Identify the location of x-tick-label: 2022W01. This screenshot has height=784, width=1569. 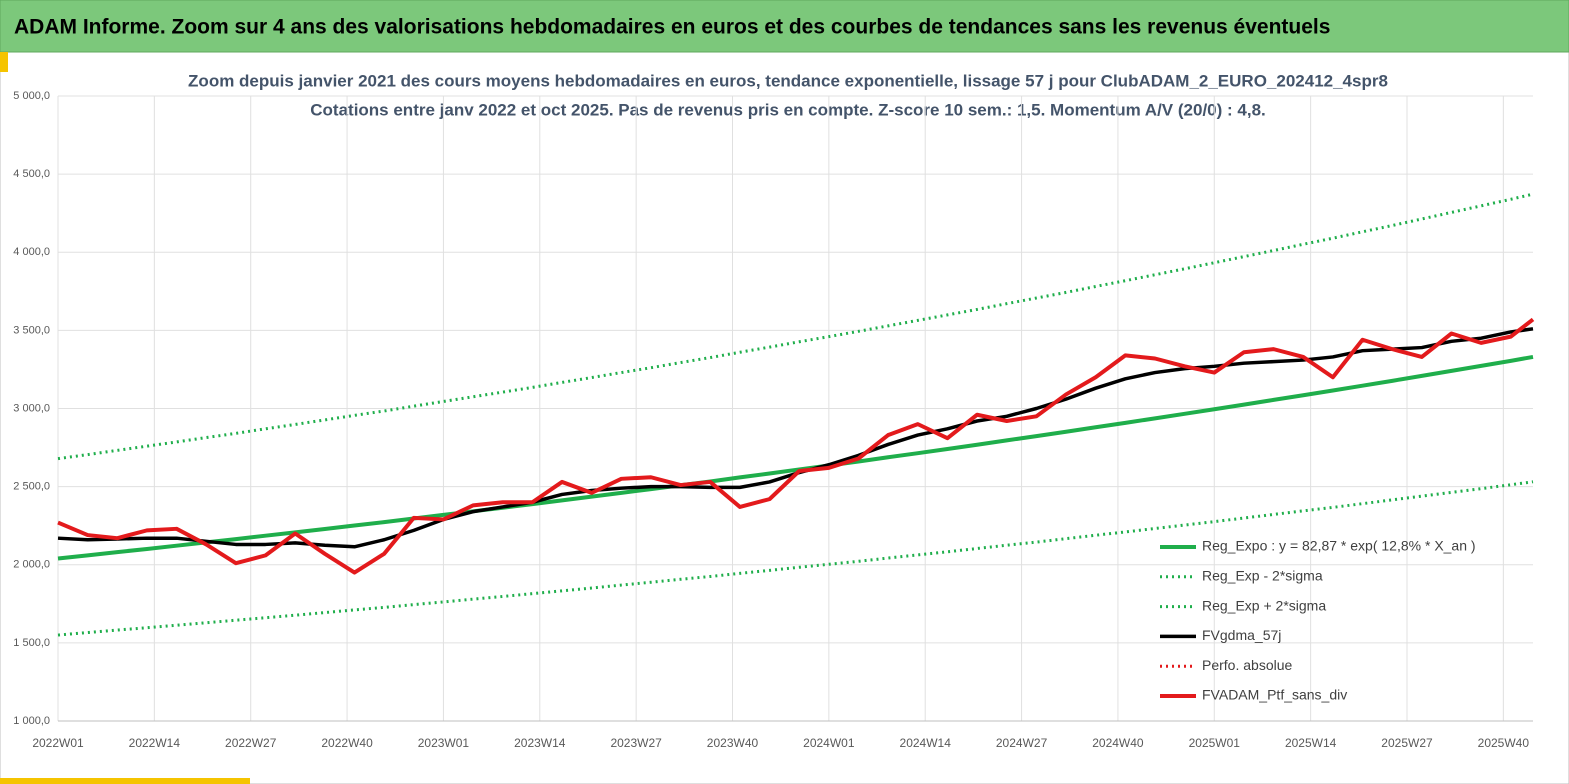
(58, 743).